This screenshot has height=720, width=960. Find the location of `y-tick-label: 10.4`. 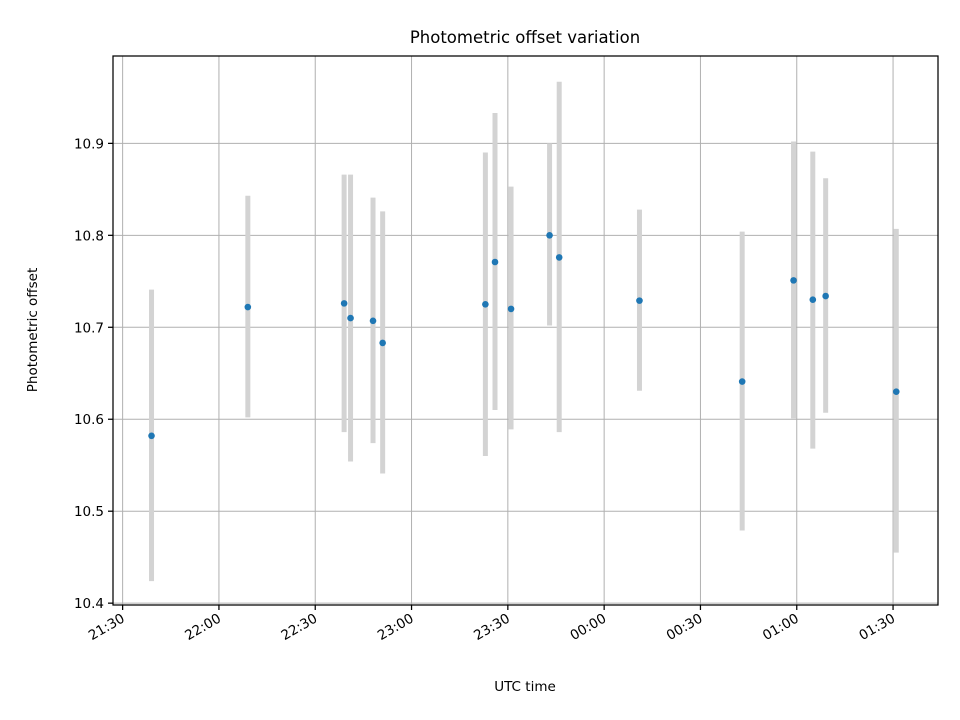

y-tick-label: 10.4 is located at coordinates (89, 604).